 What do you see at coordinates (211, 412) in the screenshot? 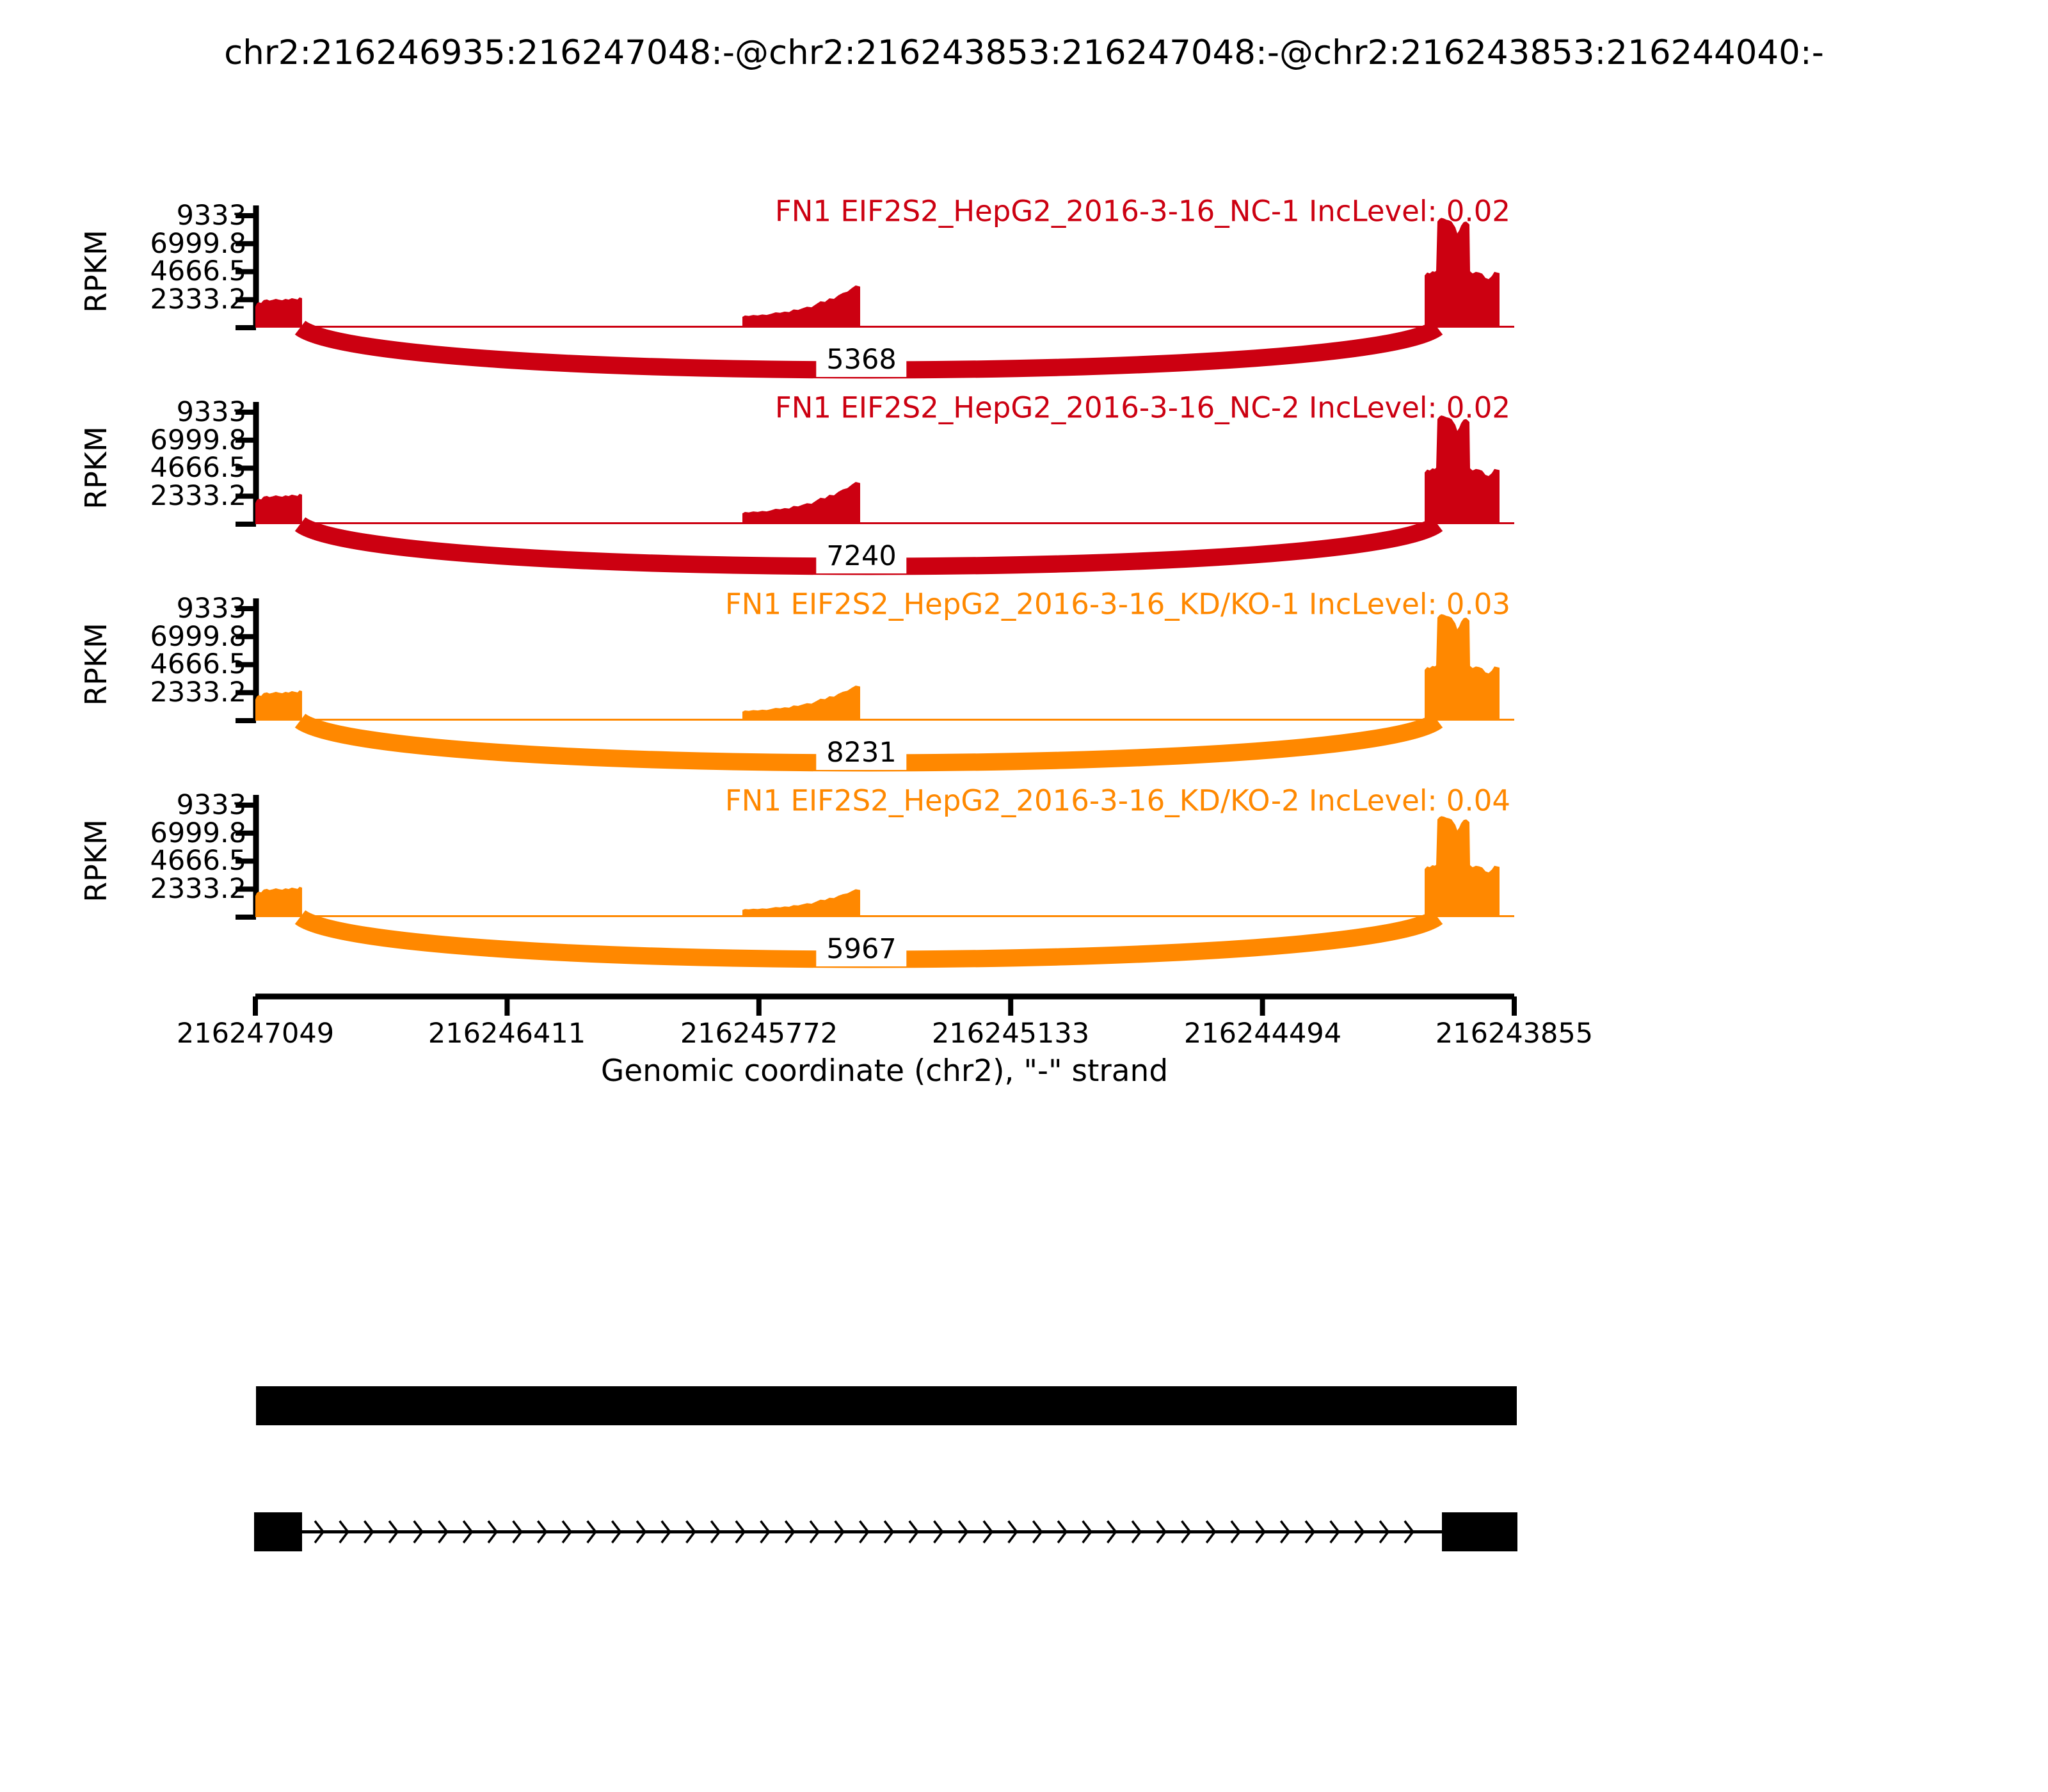
I see `y-tick-9333-t2: 9333` at bounding box center [211, 412].